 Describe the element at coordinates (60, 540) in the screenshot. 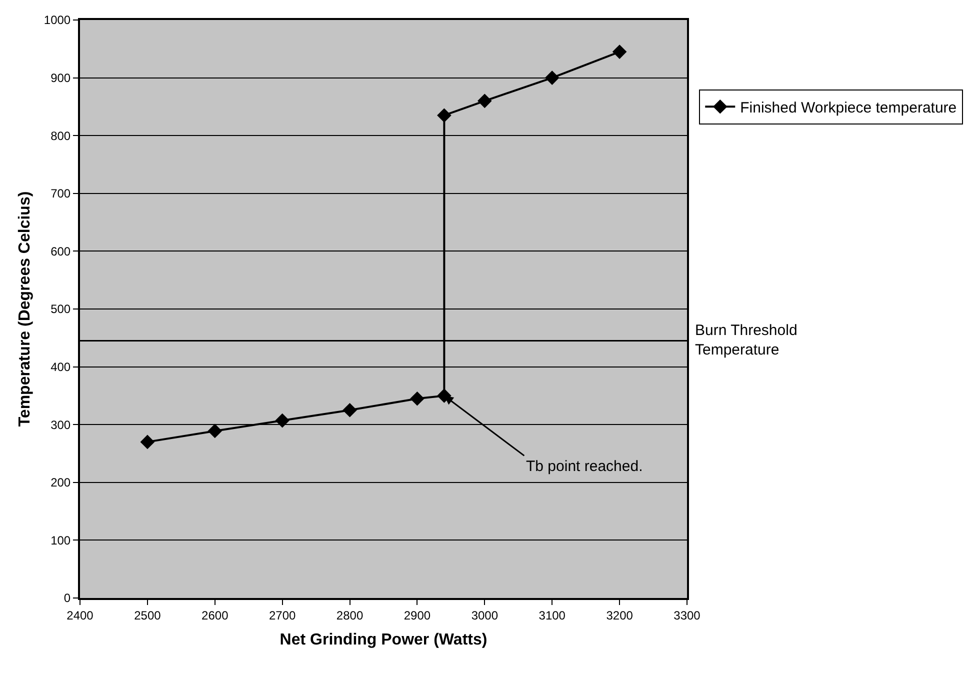

I see `y-tick-label: 100` at that location.